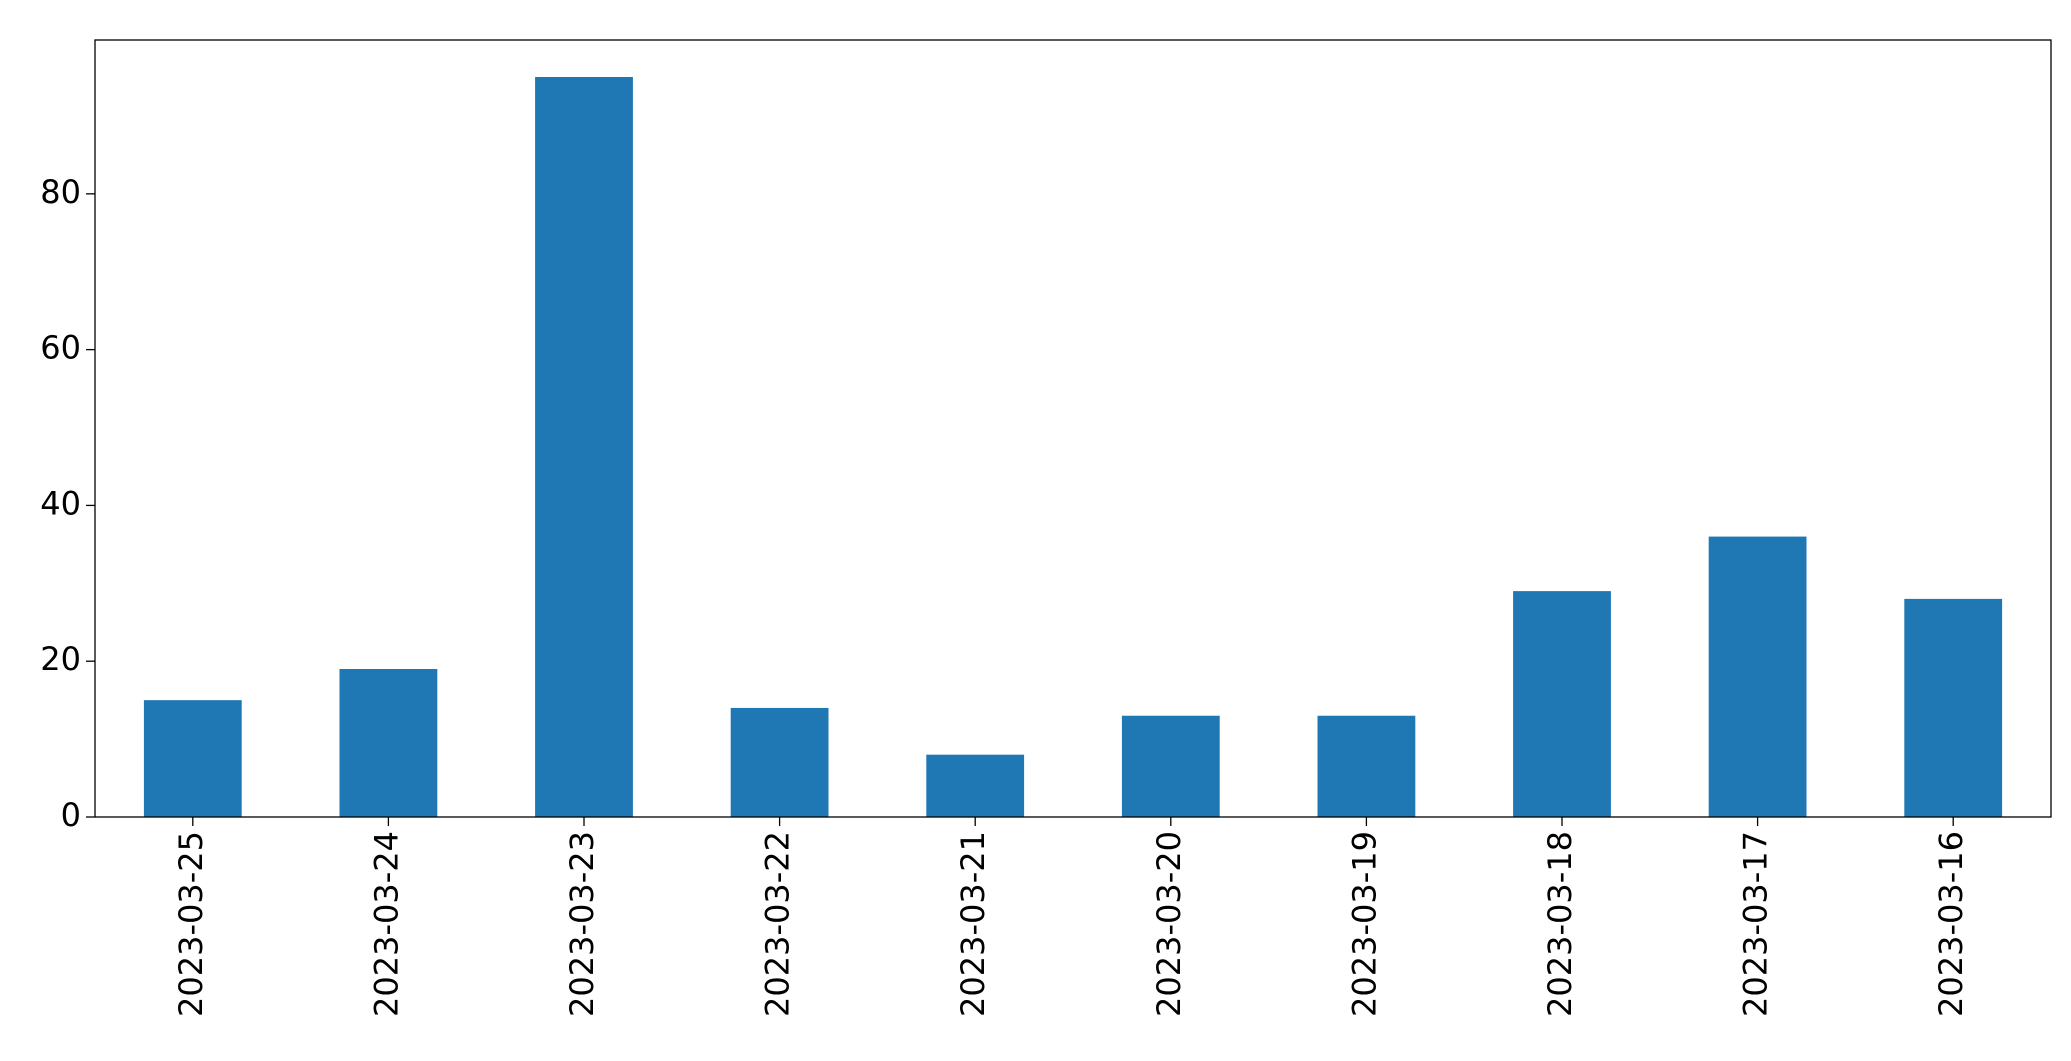 Image resolution: width=2071 pixels, height=1061 pixels. I want to click on x-tick-label: 2023-03-22, so click(778, 924).